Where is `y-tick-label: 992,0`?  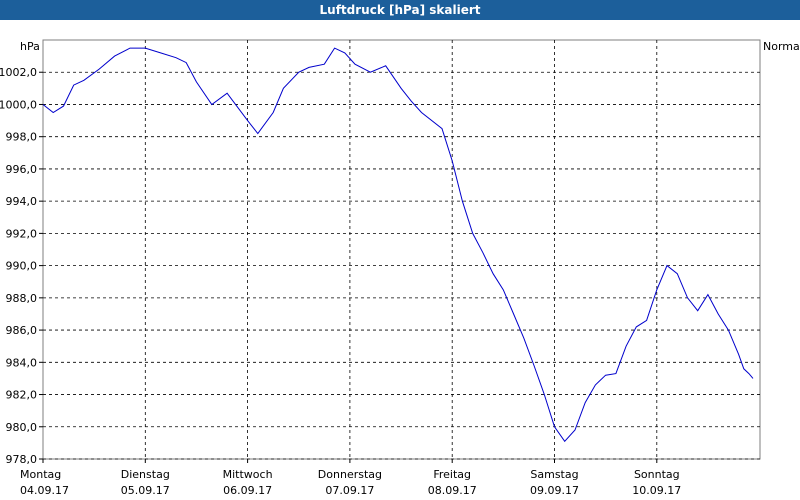 y-tick-label: 992,0 is located at coordinates (22, 233).